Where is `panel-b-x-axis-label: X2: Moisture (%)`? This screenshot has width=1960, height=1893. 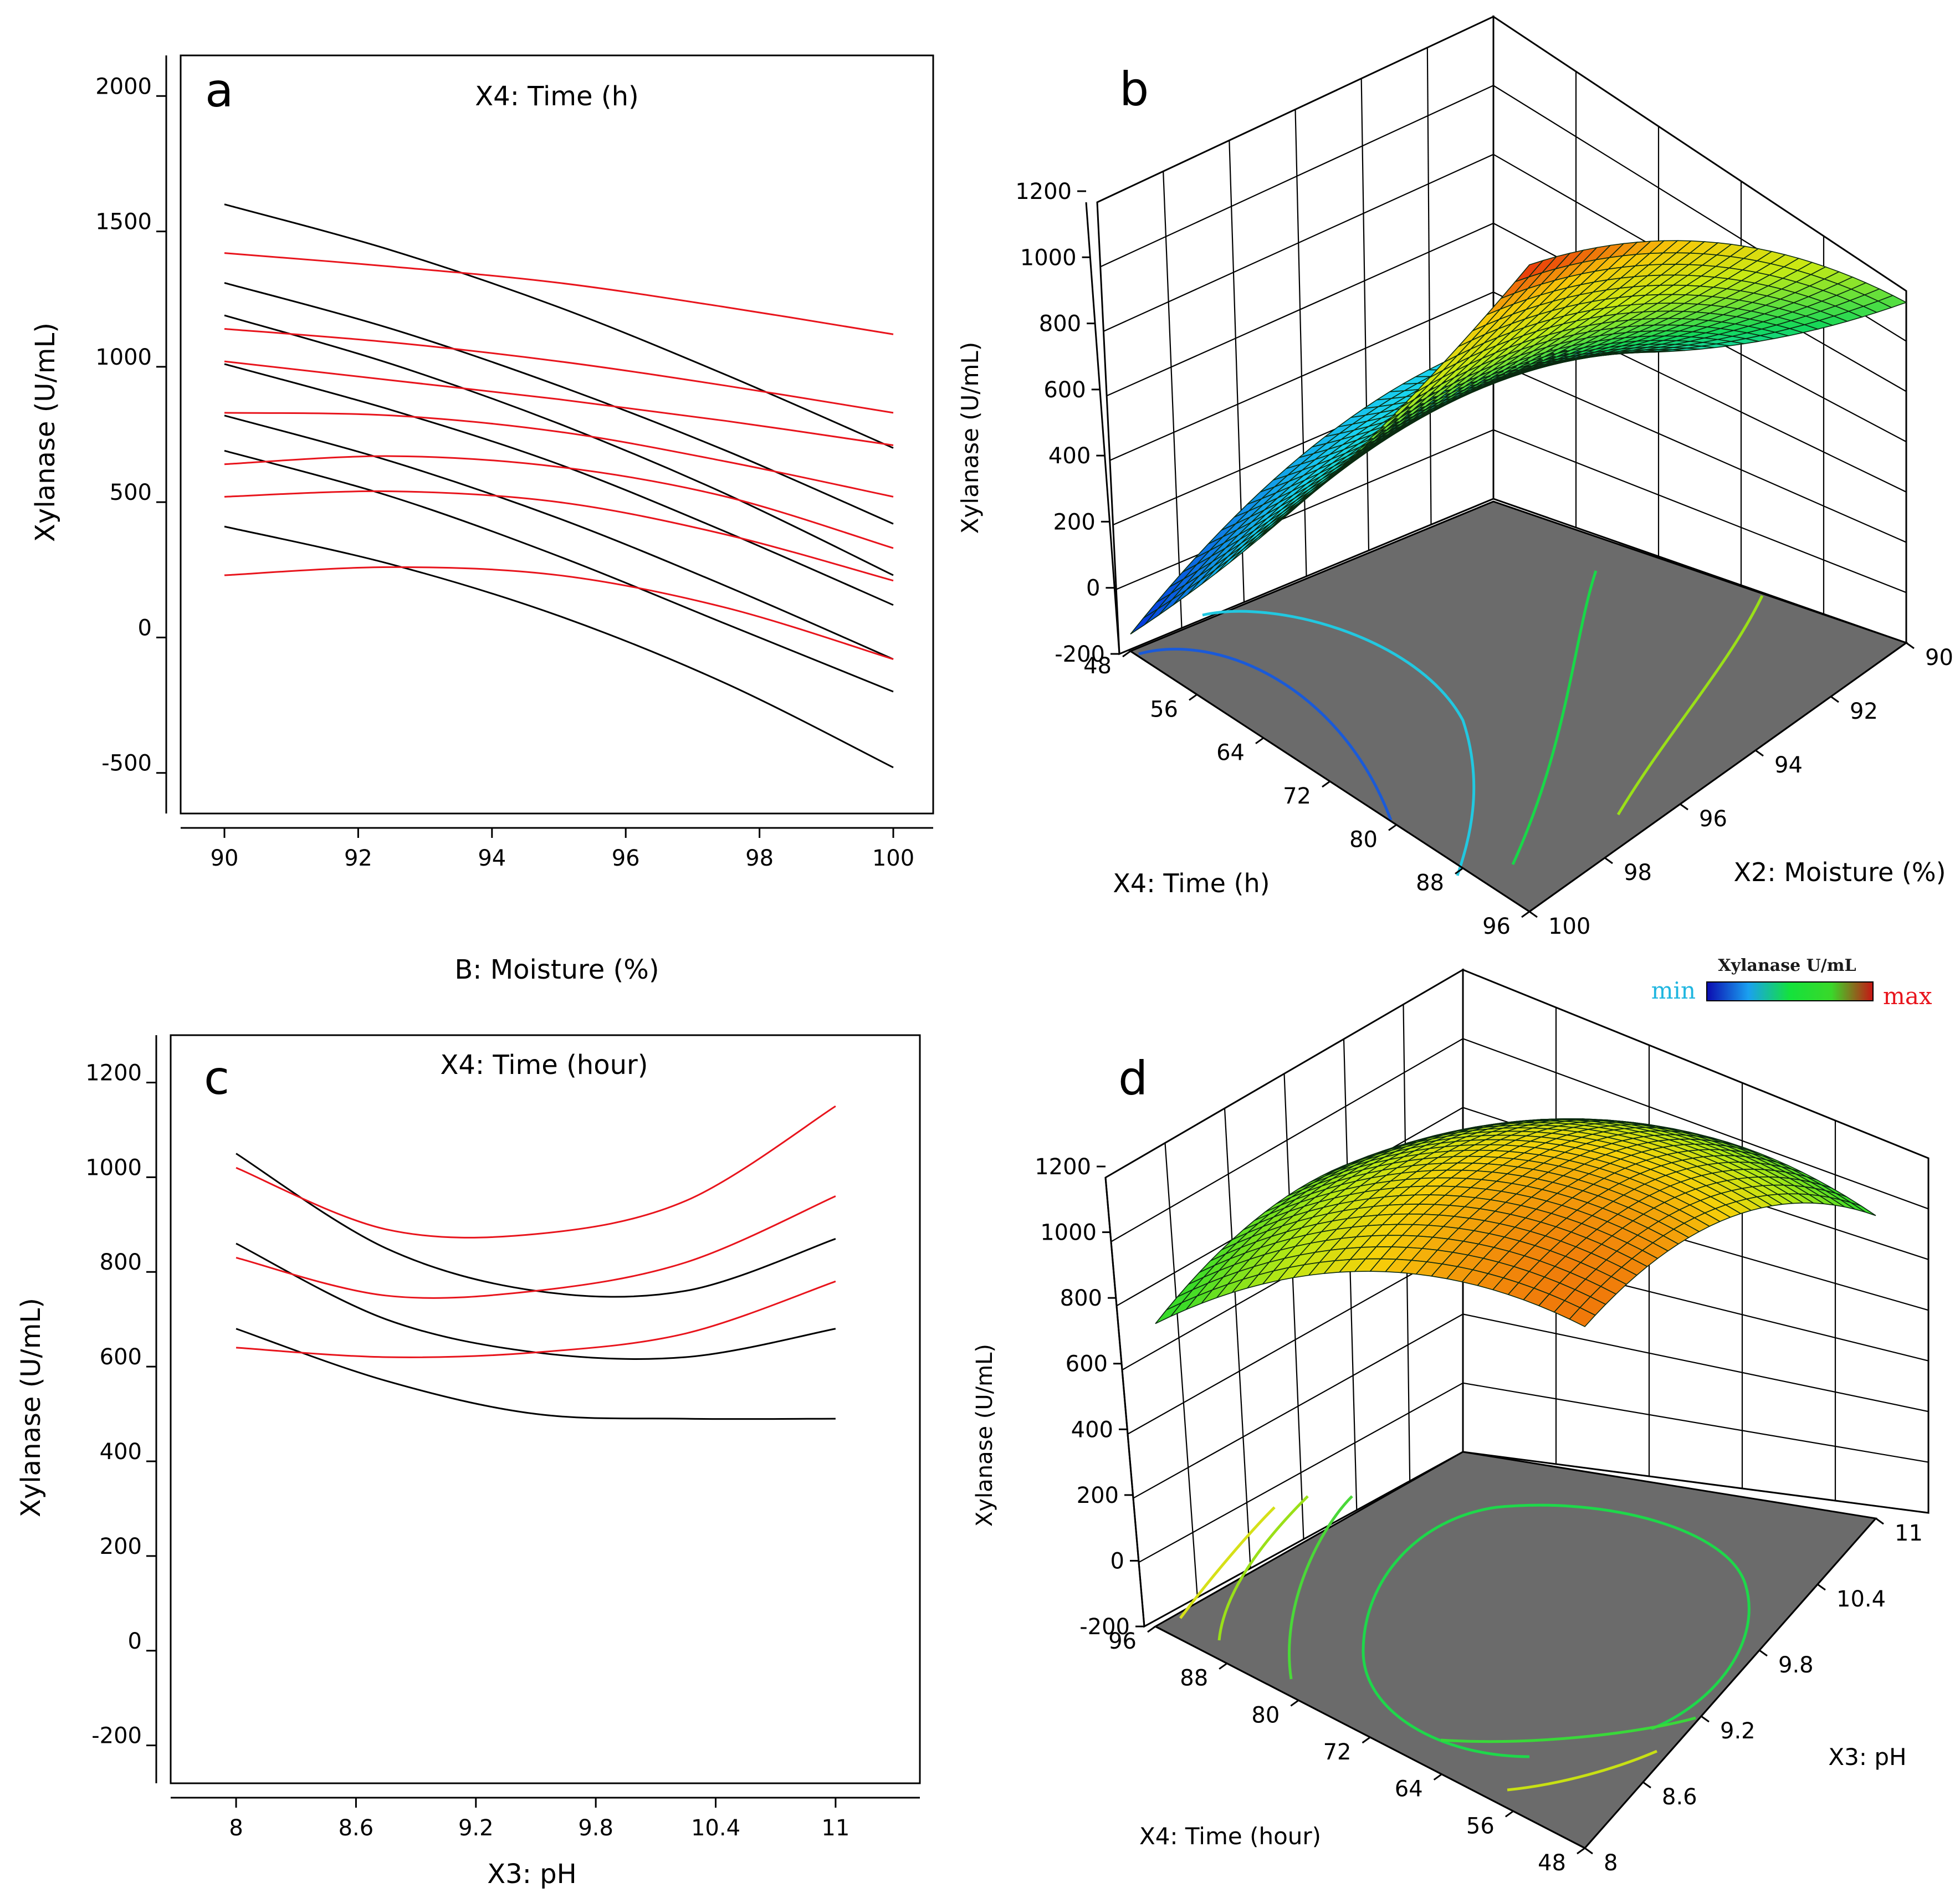
panel-b-x-axis-label: X2: Moisture (%) is located at coordinates (1839, 872).